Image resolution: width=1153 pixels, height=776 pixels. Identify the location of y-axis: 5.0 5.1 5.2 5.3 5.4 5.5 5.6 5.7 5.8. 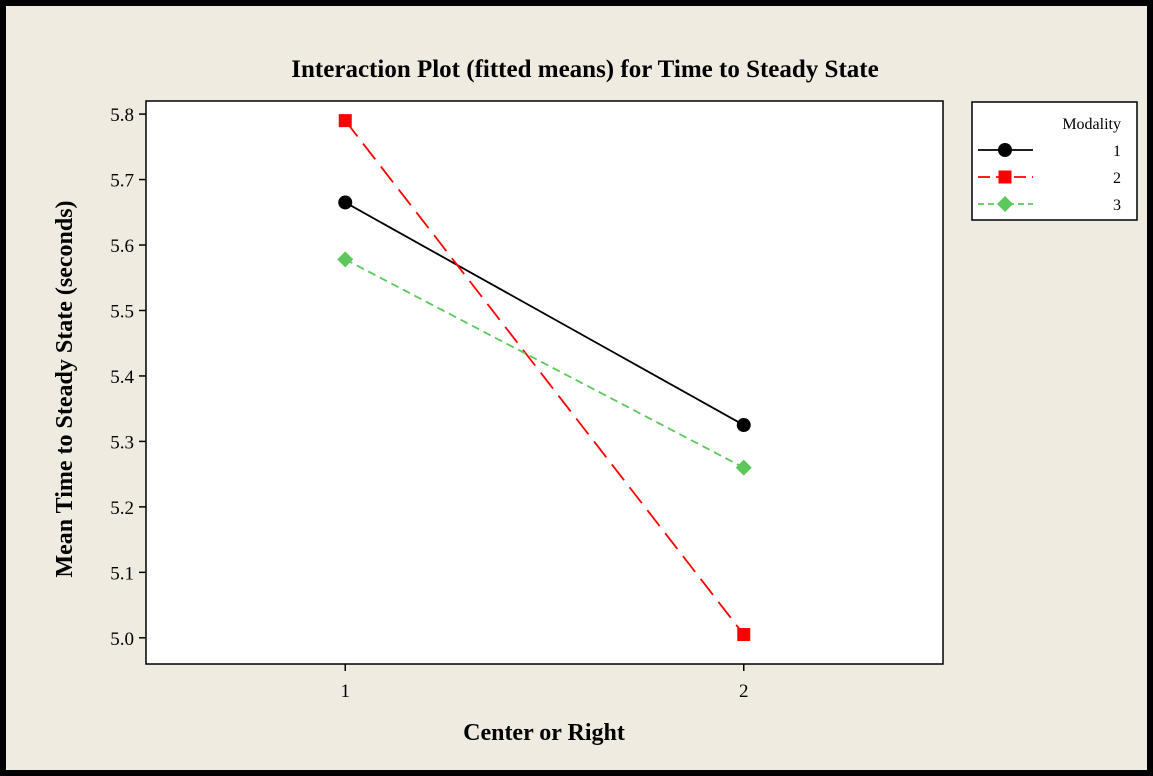
(128, 377).